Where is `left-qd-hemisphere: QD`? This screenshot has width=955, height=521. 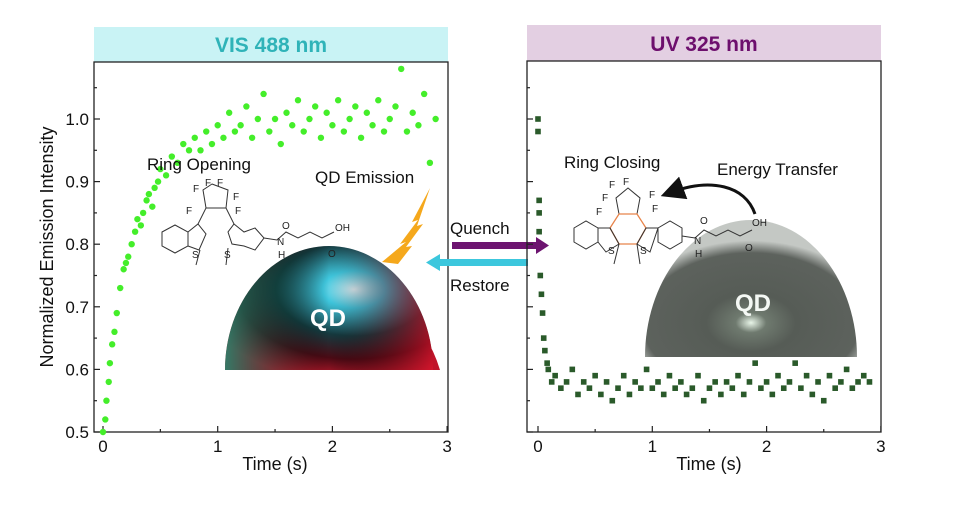 left-qd-hemisphere: QD is located at coordinates (332, 308).